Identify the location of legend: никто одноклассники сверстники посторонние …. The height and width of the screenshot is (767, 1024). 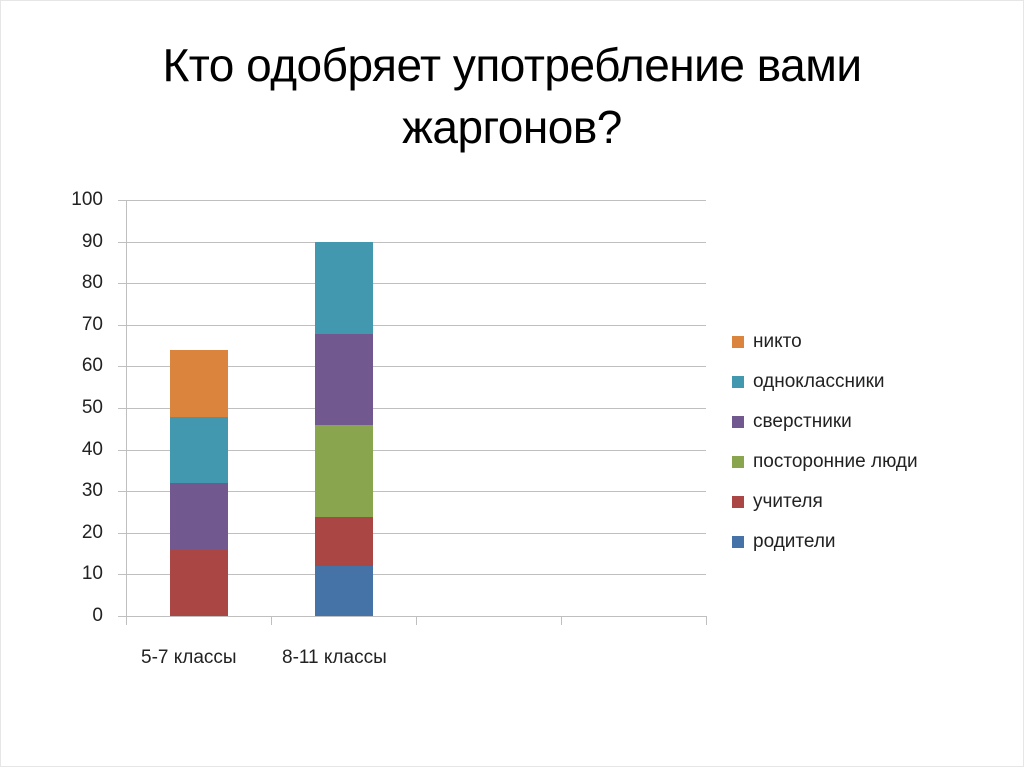
(825, 442).